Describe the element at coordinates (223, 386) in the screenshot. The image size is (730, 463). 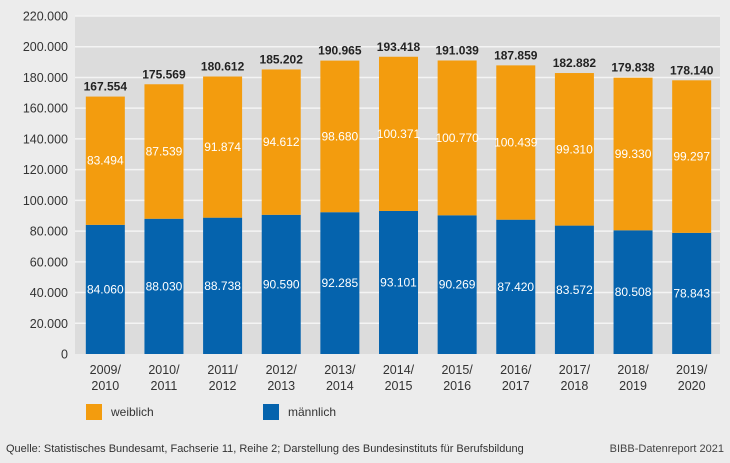
I see `x-tick-label: 2012` at that location.